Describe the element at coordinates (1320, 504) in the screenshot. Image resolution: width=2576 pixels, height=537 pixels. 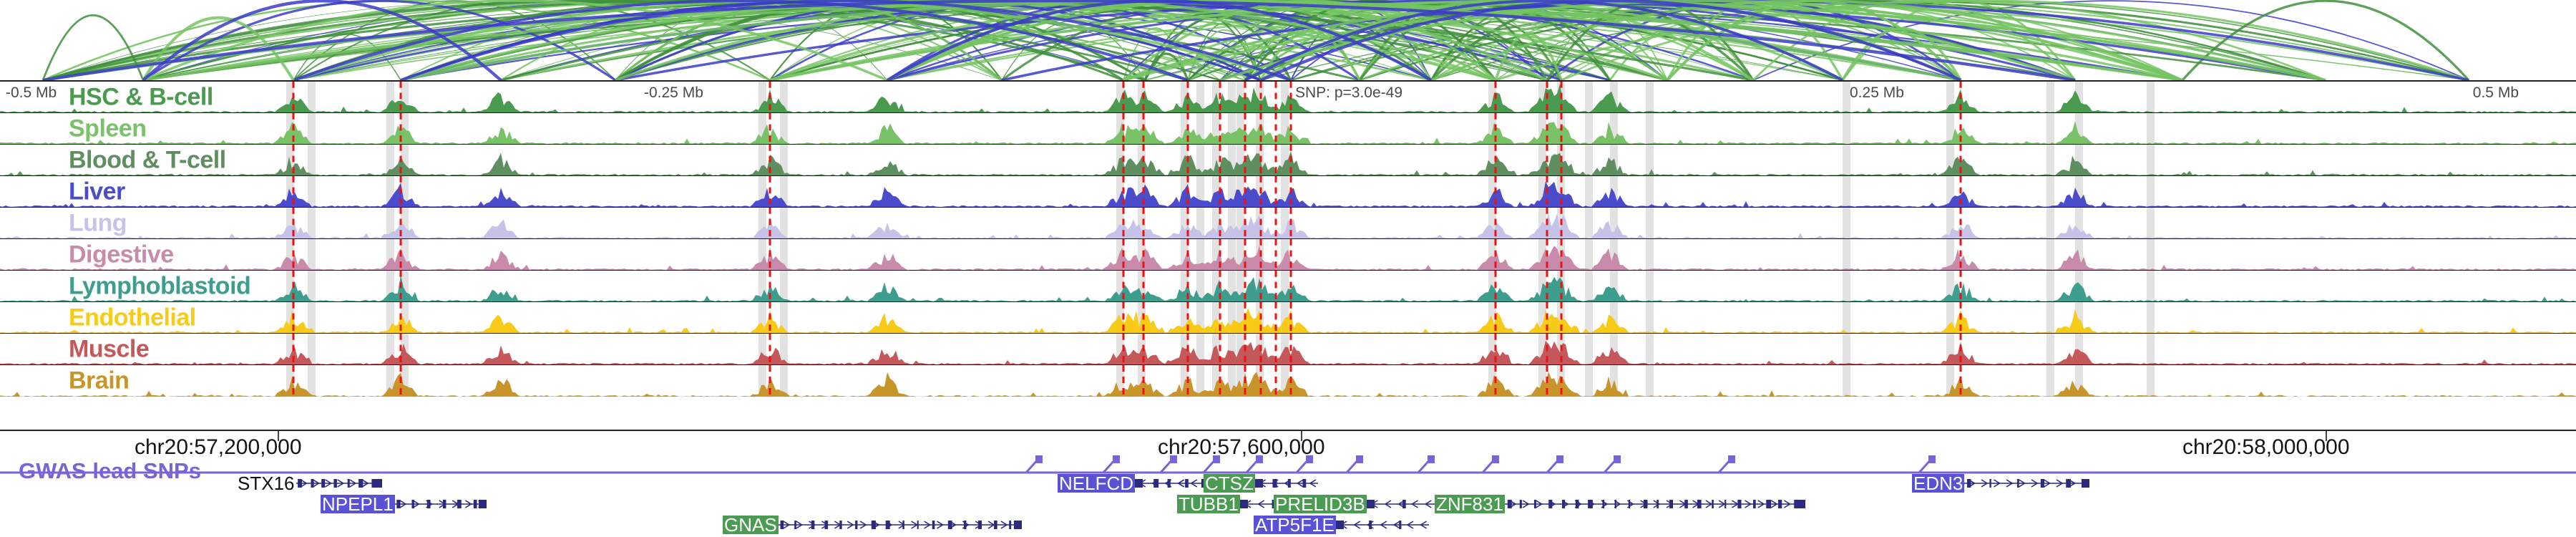
I see `gene-label-prelid3b: PRELID3B` at that location.